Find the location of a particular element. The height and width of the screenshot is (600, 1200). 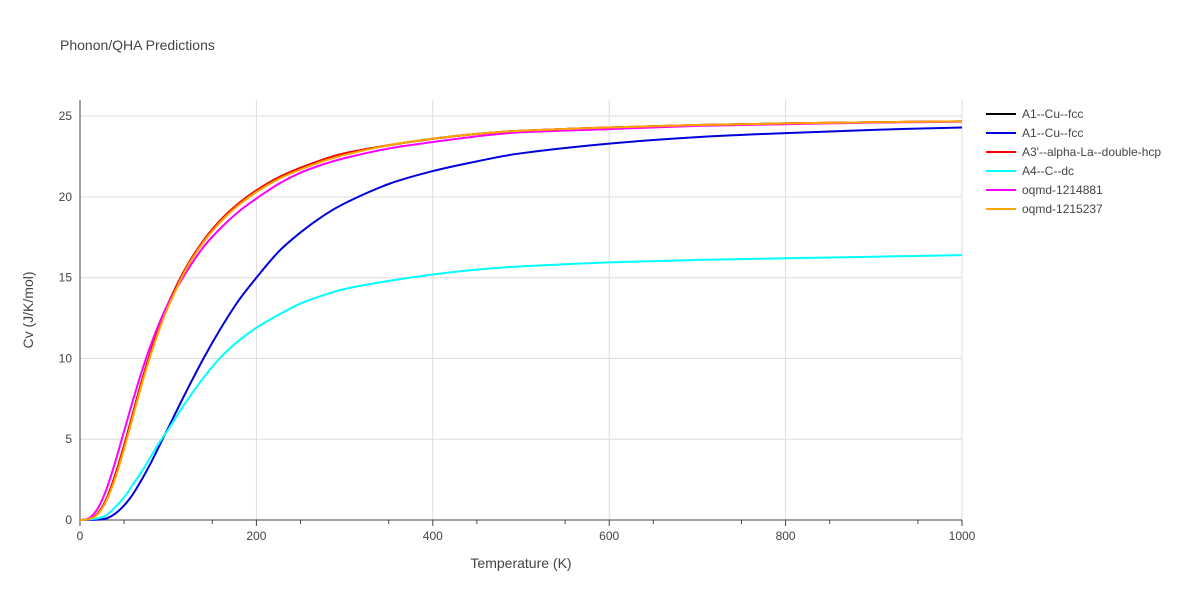

chart-title: Phonon/QHA Predictions is located at coordinates (137, 45).